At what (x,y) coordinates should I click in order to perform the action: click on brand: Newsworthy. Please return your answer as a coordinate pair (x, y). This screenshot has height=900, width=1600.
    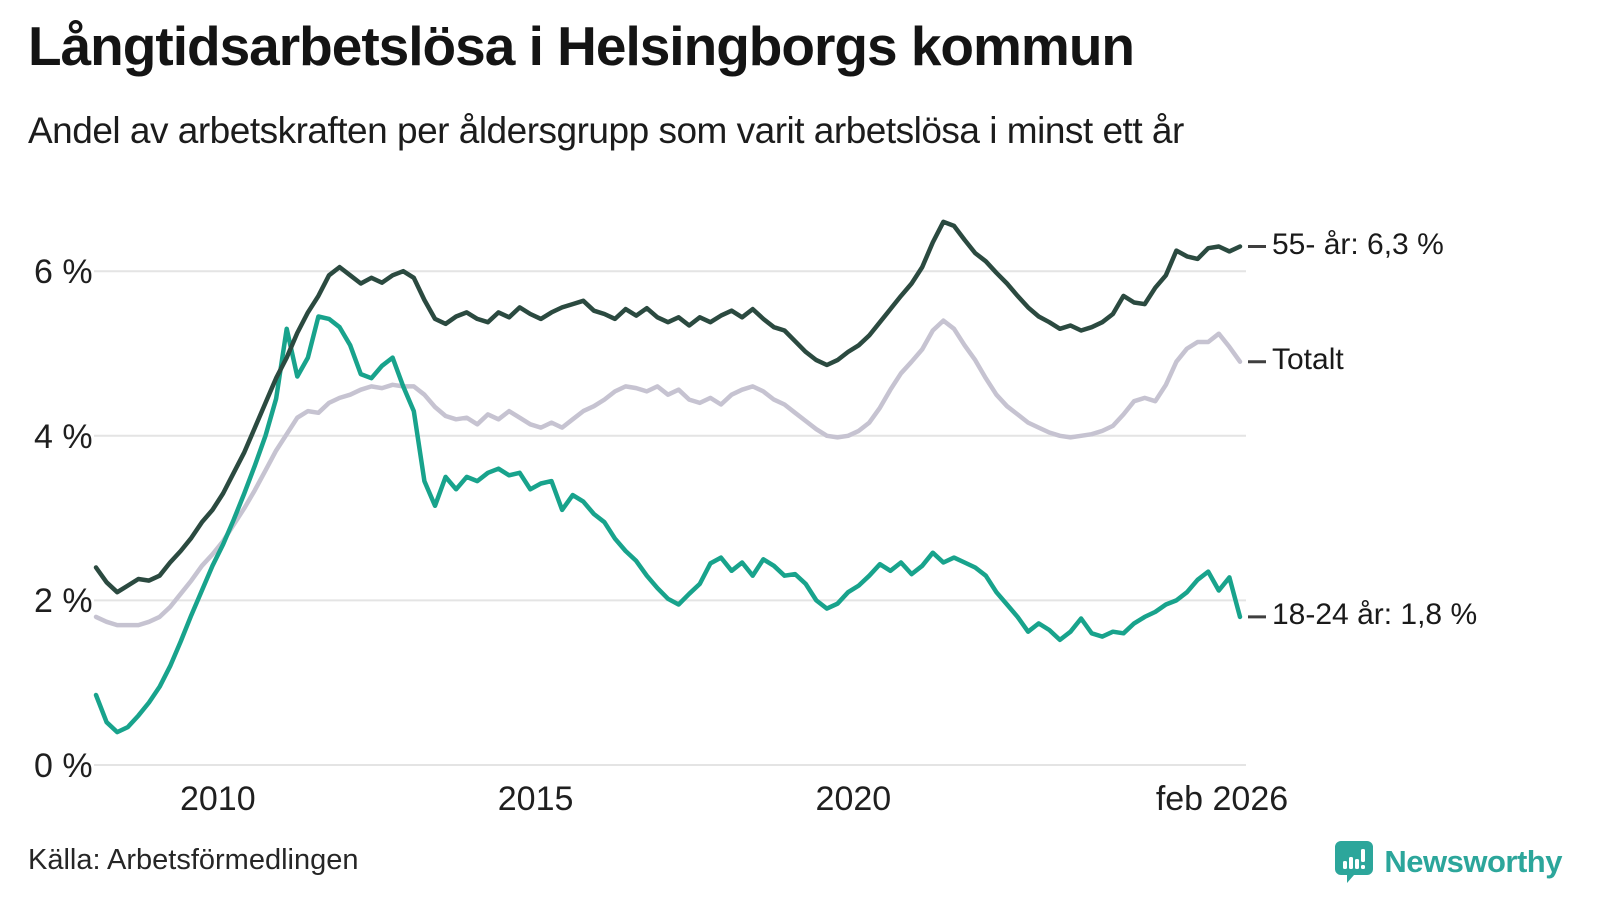
    Looking at the image, I should click on (1448, 862).